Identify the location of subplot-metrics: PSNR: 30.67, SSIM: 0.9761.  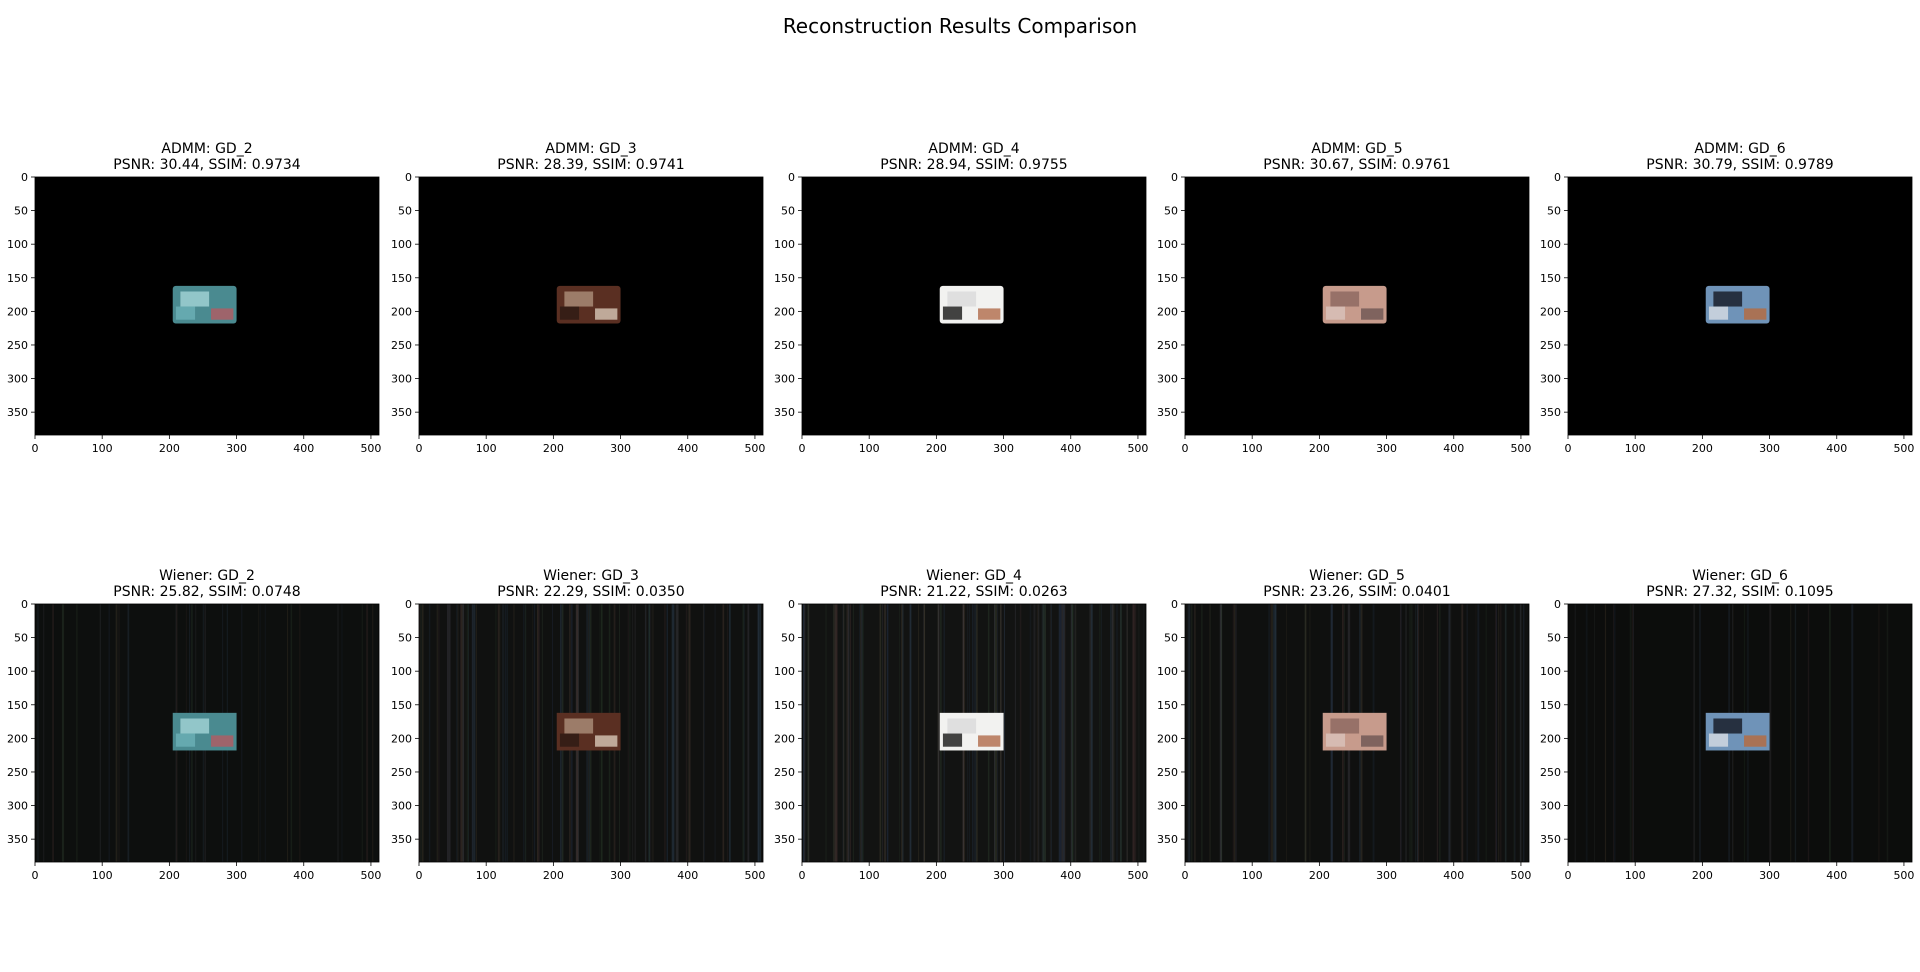
(1356, 165).